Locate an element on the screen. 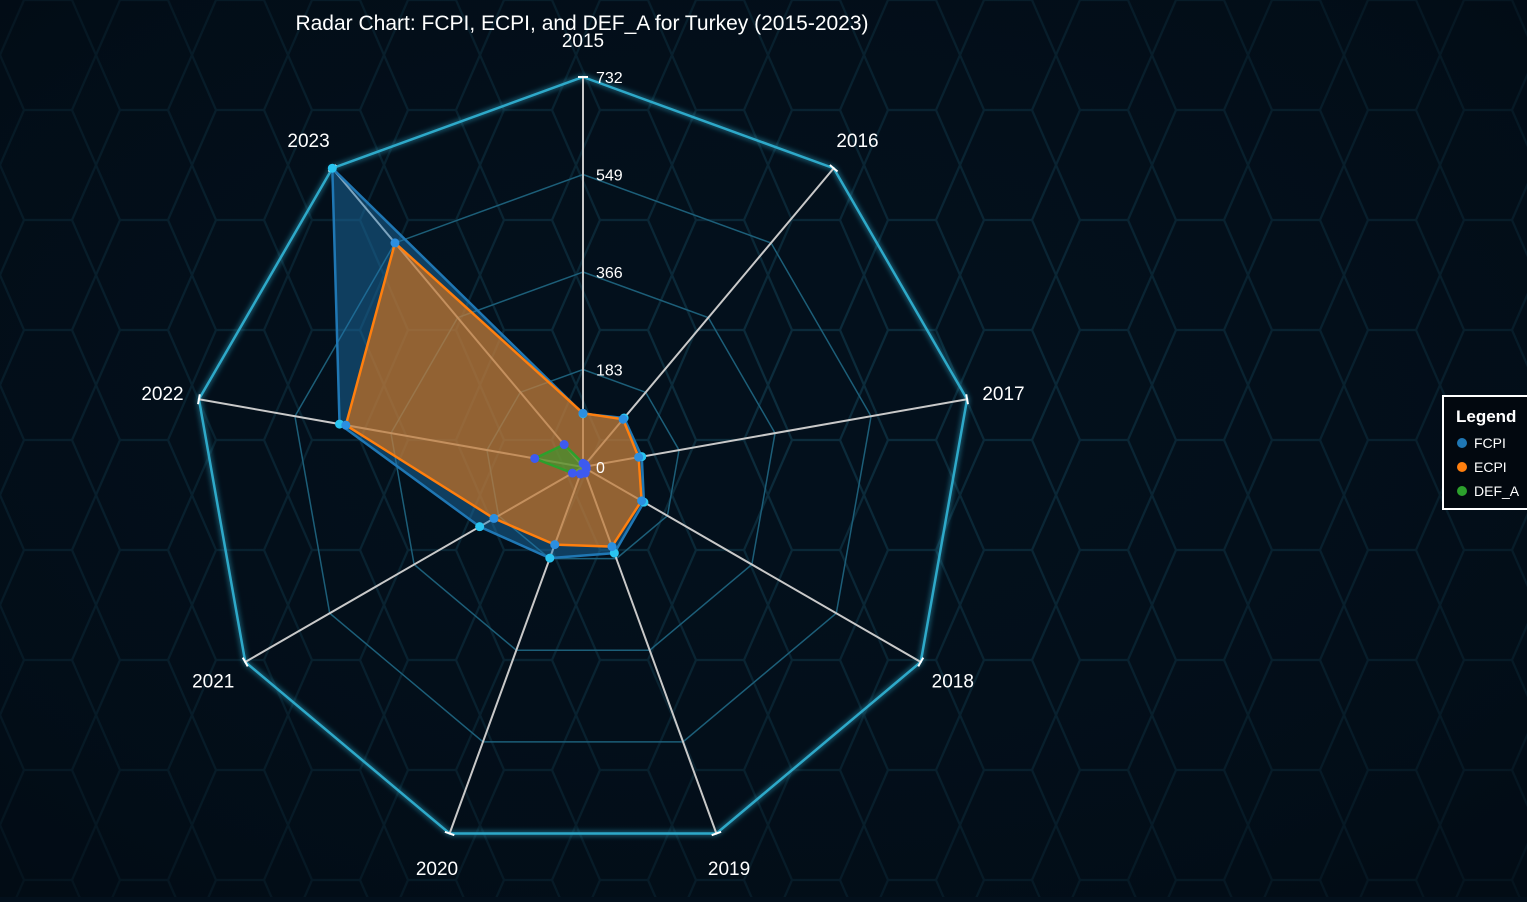  category-label: 2015 is located at coordinates (583, 41).